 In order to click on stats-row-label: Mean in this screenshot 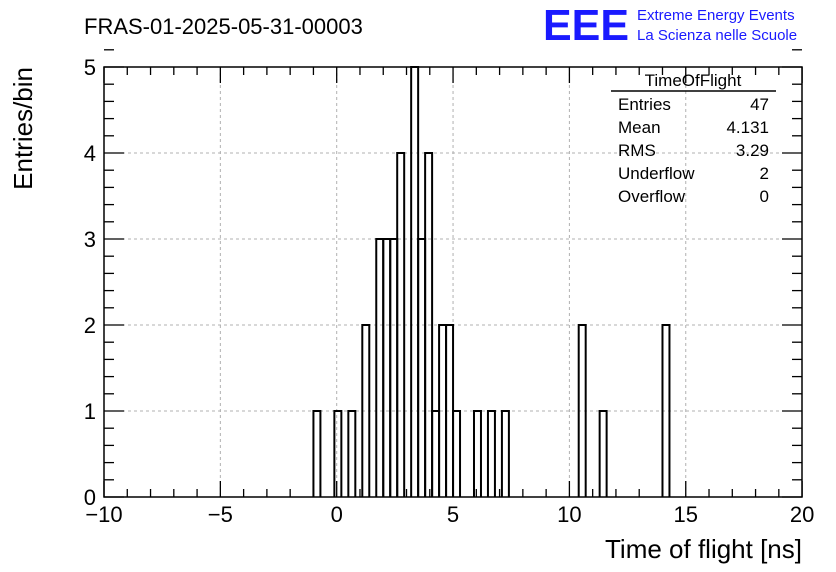, I will do `click(639, 127)`.